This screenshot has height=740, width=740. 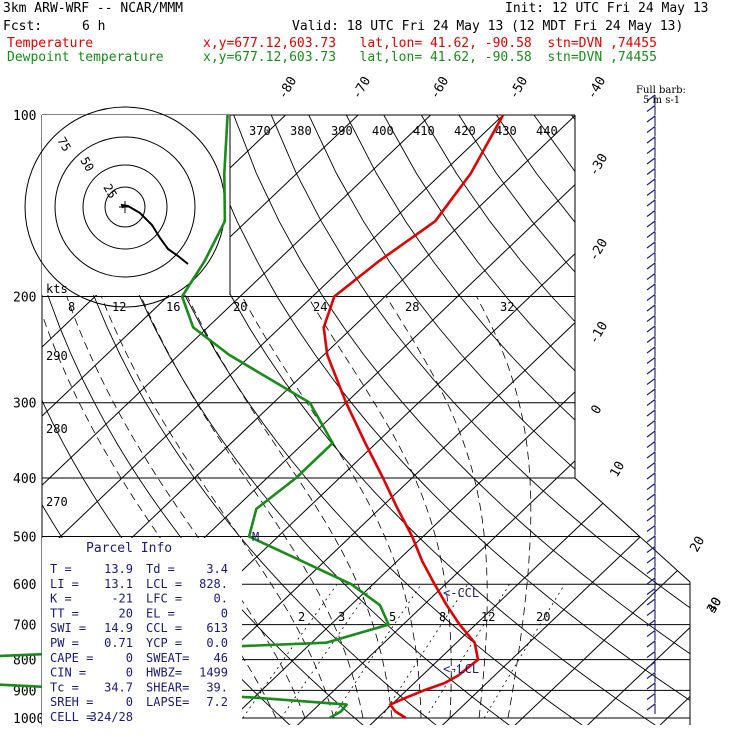 I want to click on dry-adiabat, so click(x=668, y=420).